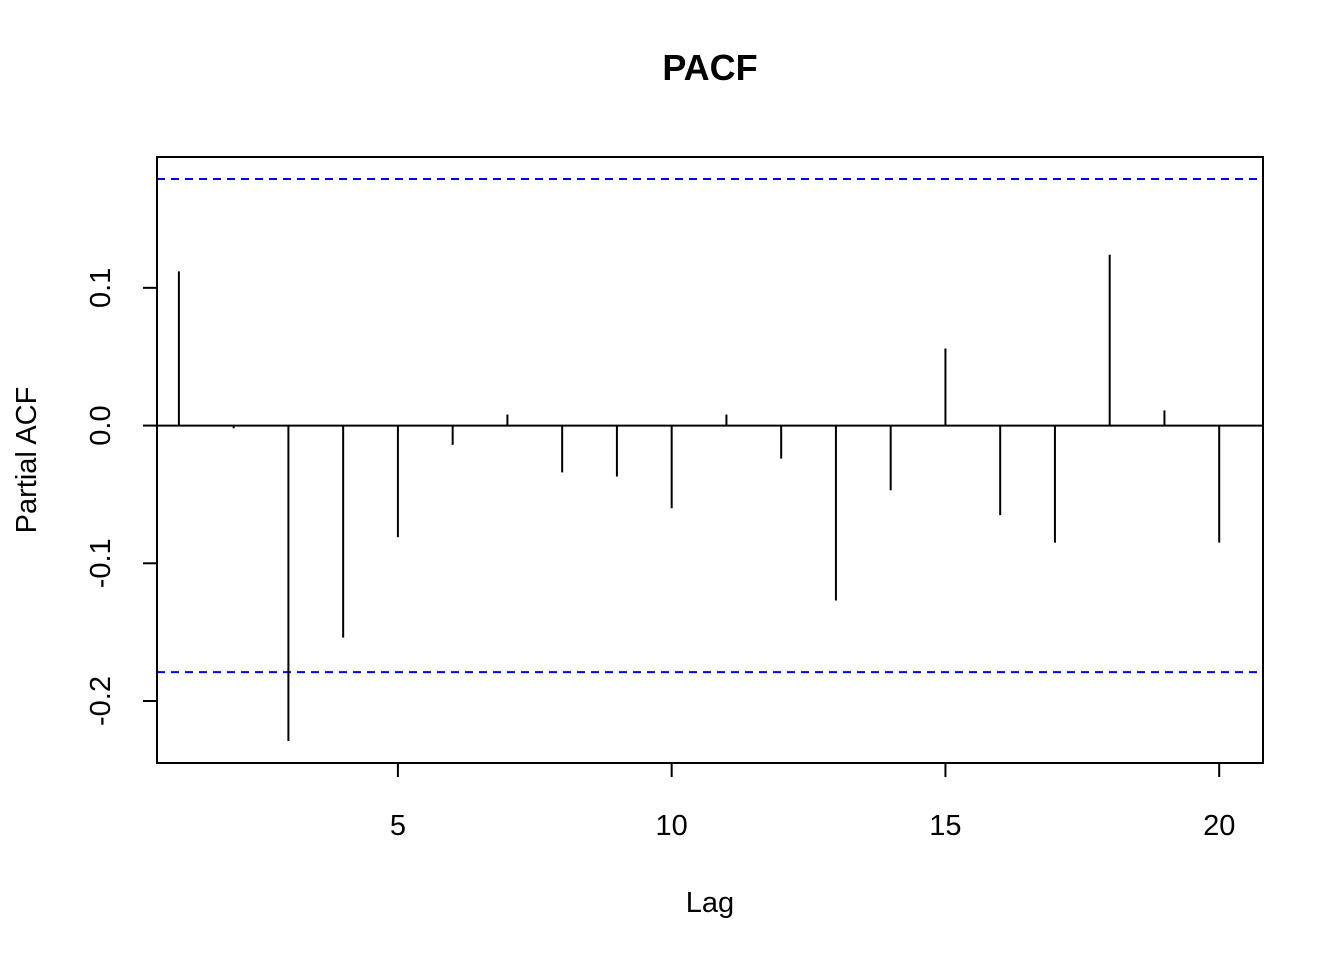 The image size is (1344, 965). Describe the element at coordinates (672, 826) in the screenshot. I see `x-tick-label: 10` at that location.